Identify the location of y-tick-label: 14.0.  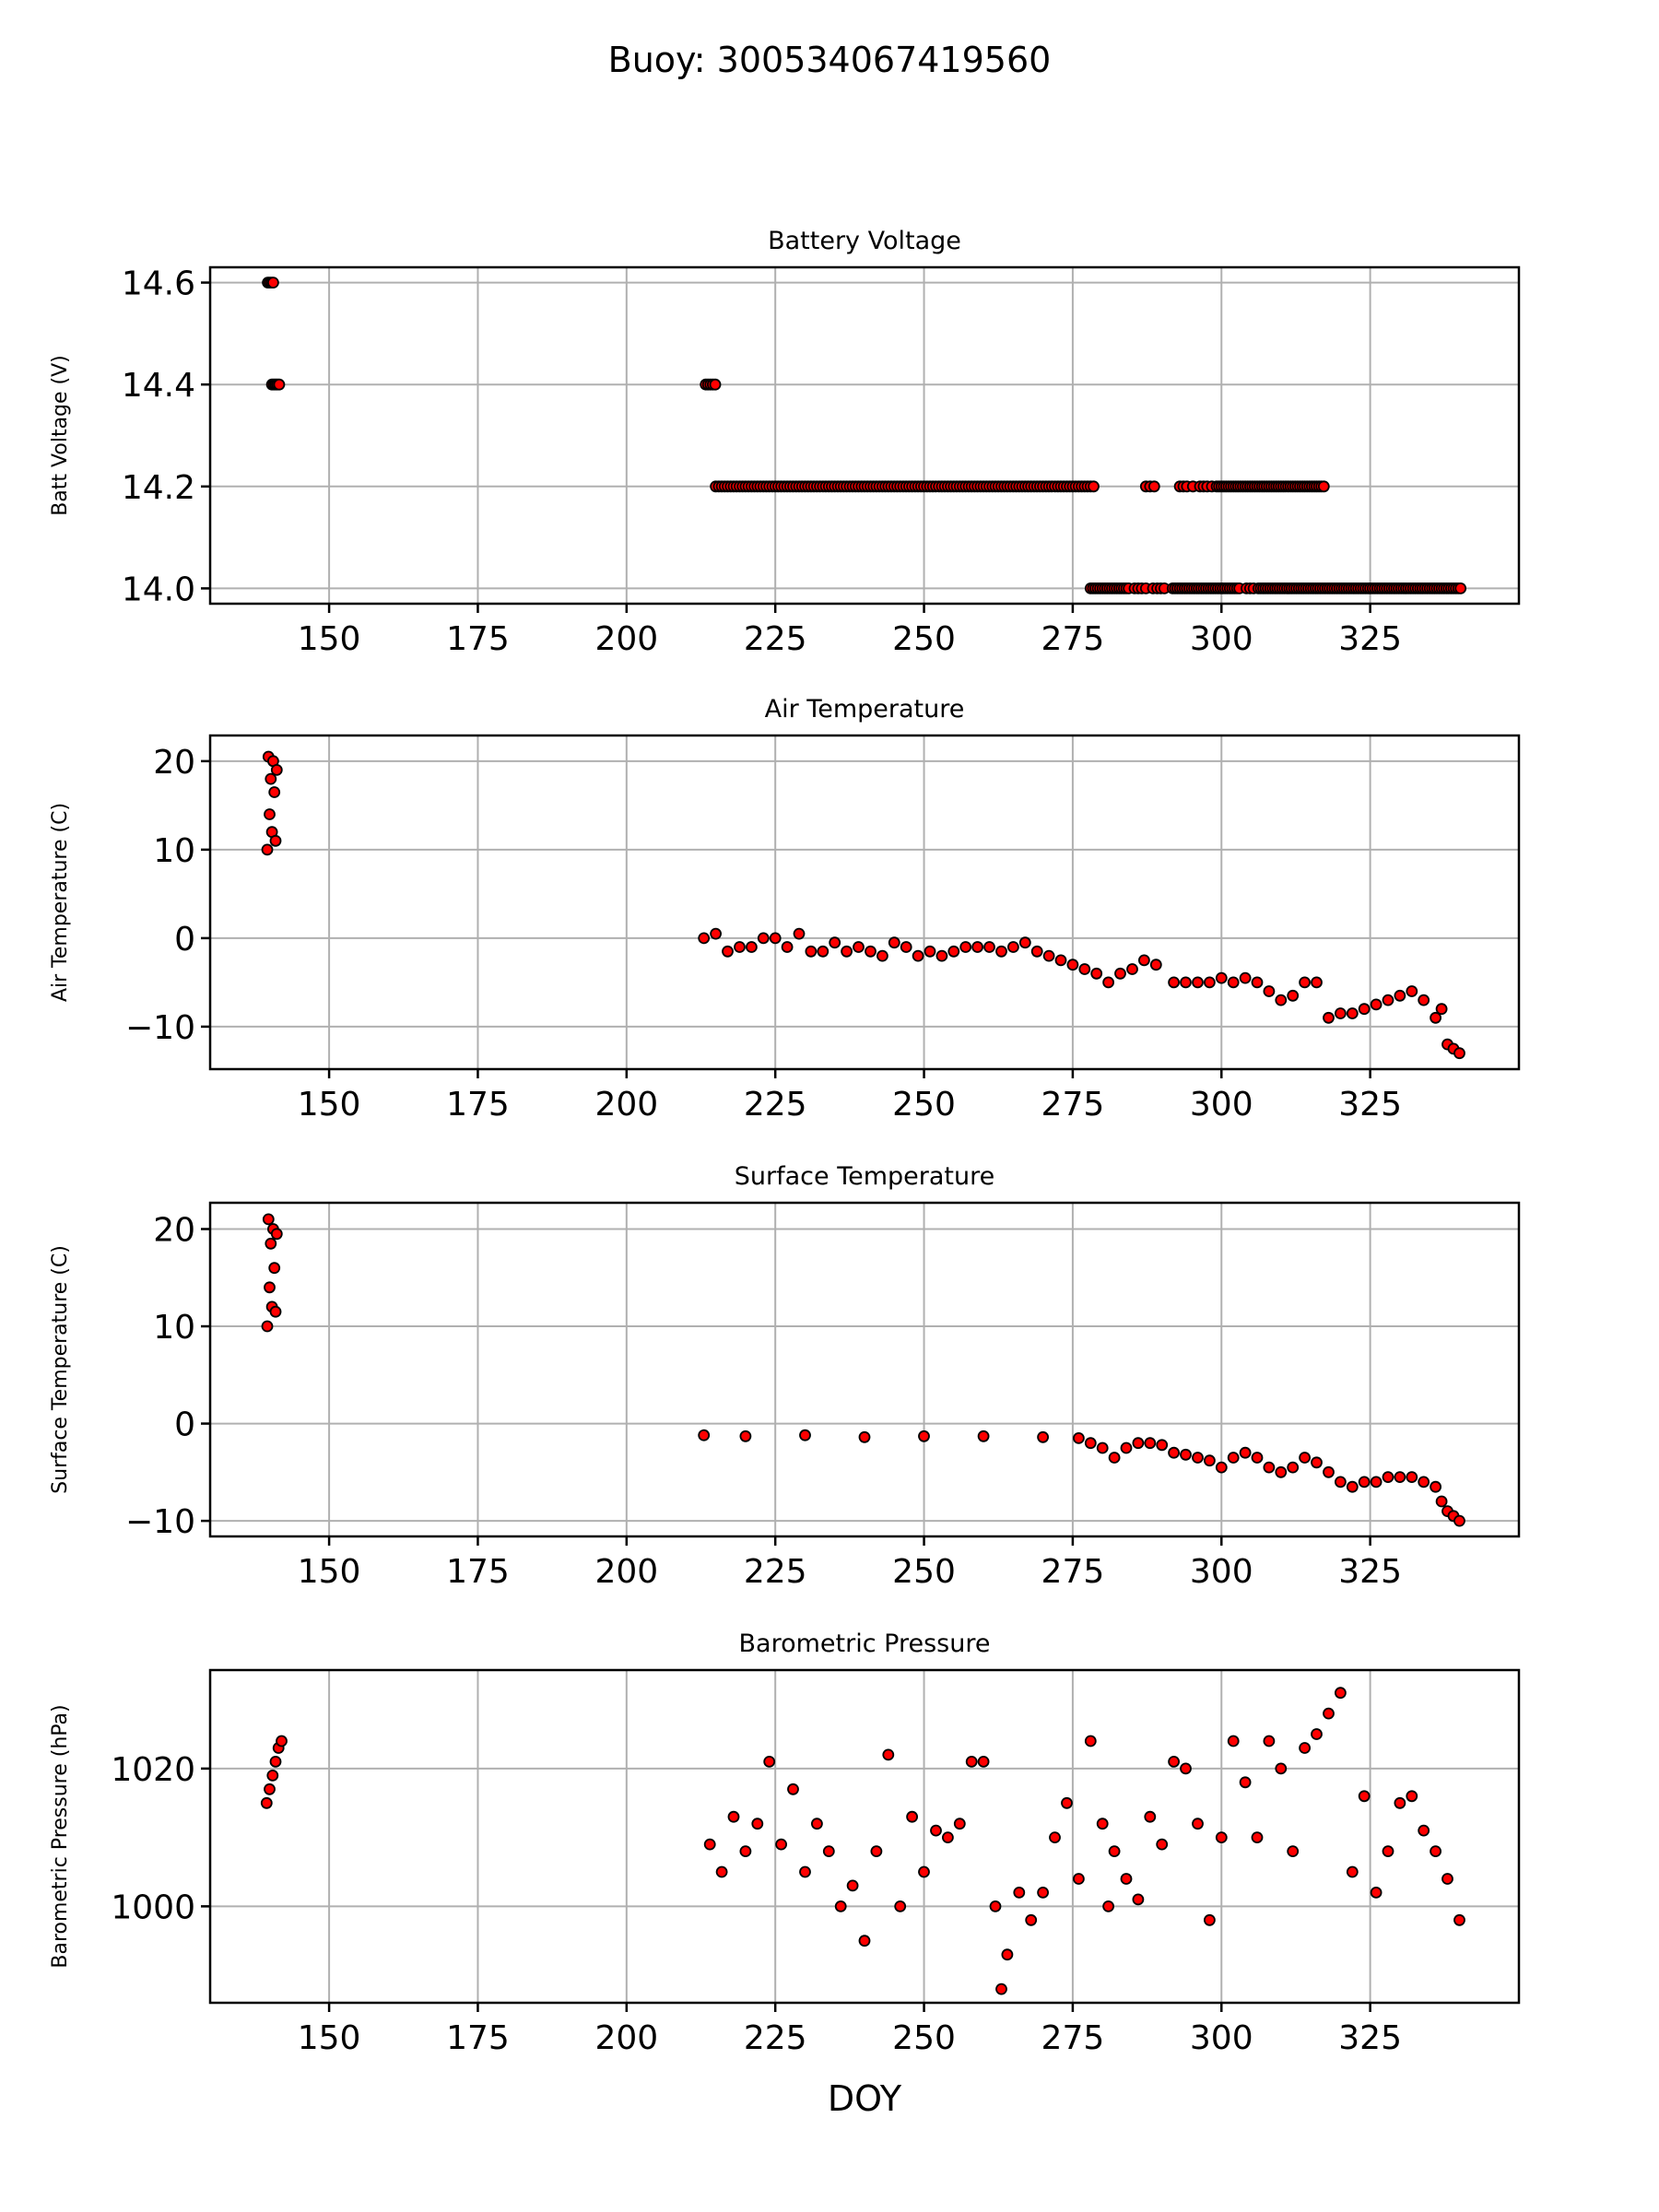
(158, 589).